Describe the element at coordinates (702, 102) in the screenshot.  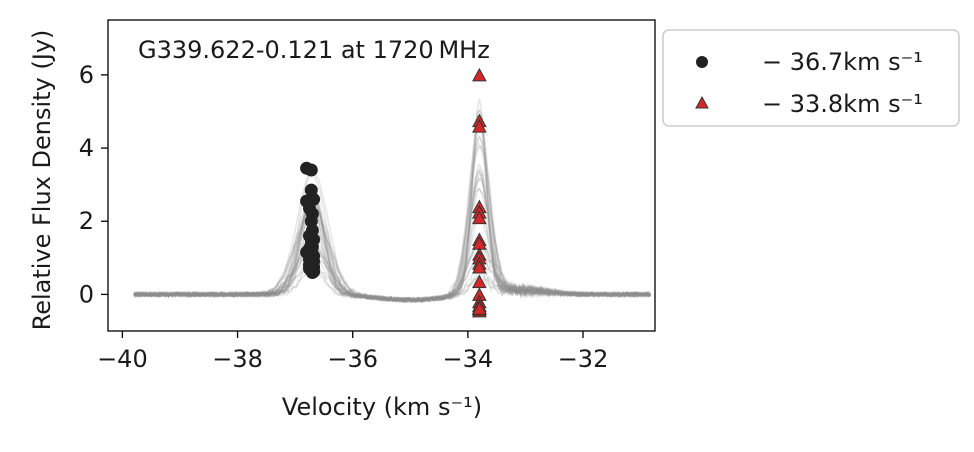
I see `legend-marker-triangle` at that location.